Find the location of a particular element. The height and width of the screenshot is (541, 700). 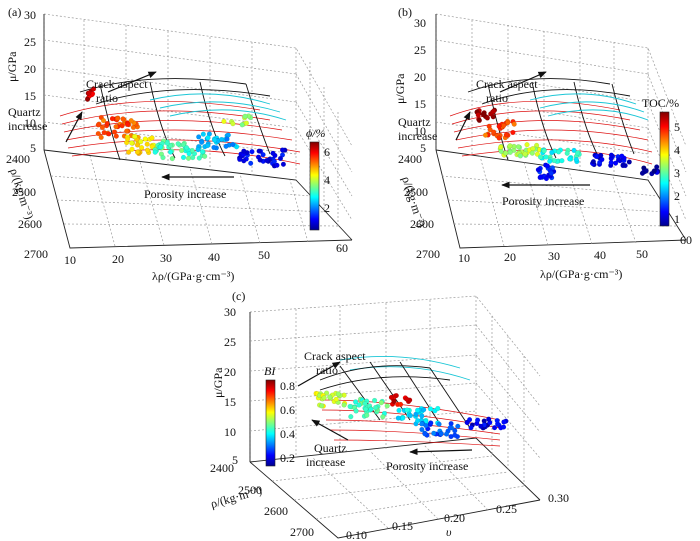

panel-a-quartz-label-1: Quartz is located at coordinates (24, 112).